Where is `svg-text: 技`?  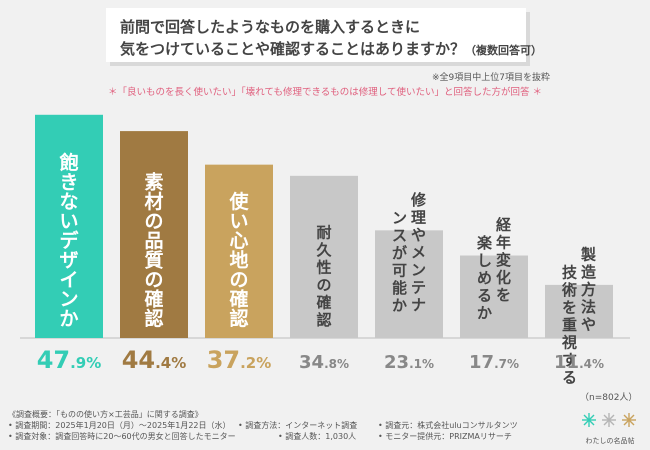 svg-text: 技 is located at coordinates (570, 272).